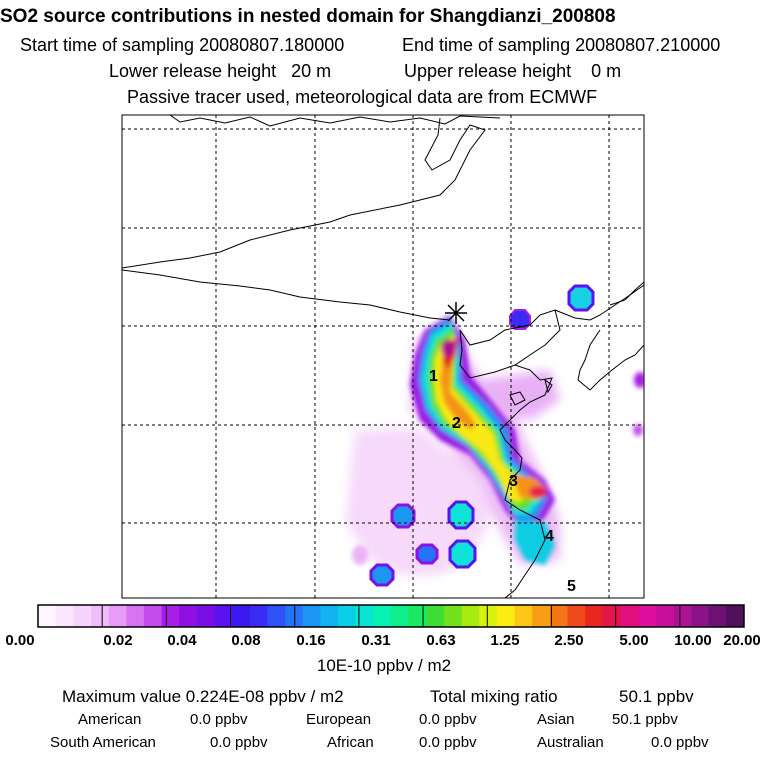 The height and width of the screenshot is (768, 768). What do you see at coordinates (571, 586) in the screenshot?
I see `region-label-5: 5` at bounding box center [571, 586].